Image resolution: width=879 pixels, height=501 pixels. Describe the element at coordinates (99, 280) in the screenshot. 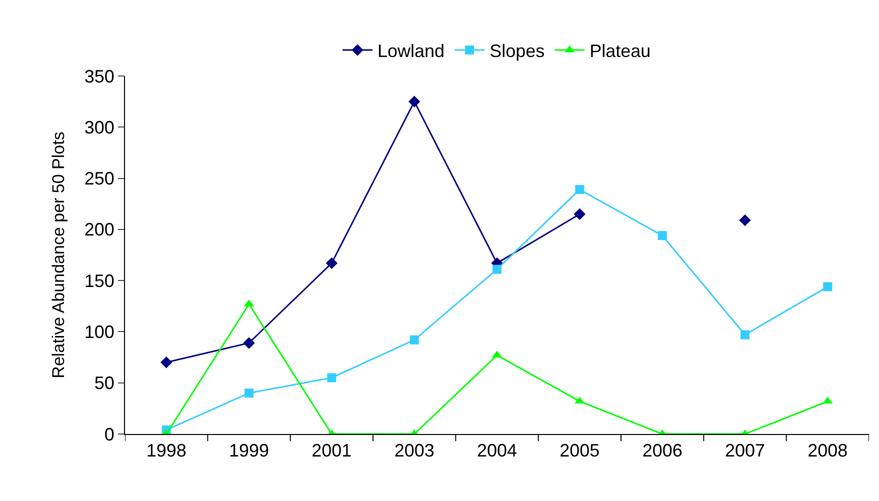

I see `y-tick-label: 150` at that location.